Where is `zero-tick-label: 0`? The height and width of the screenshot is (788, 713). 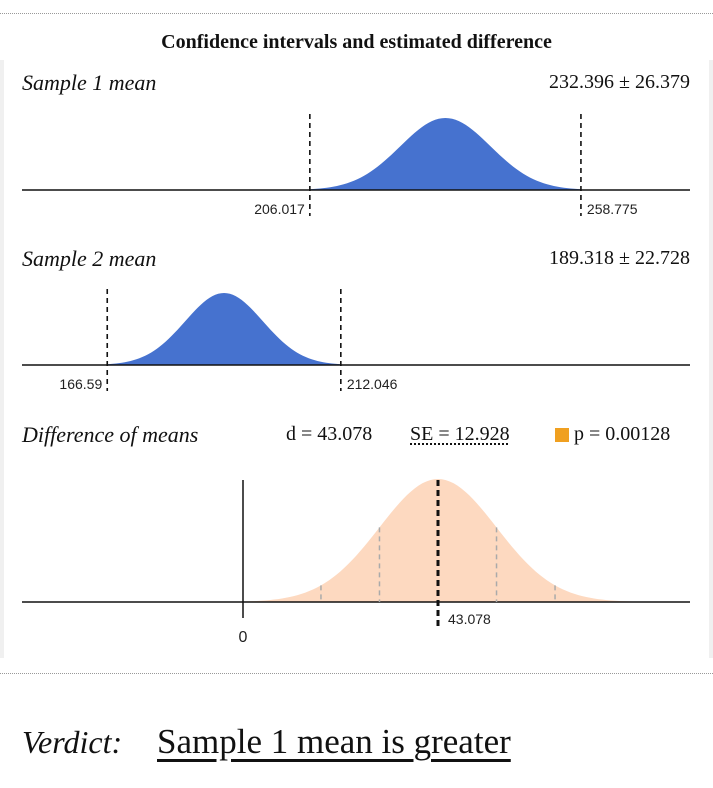
zero-tick-label: 0 is located at coordinates (243, 637).